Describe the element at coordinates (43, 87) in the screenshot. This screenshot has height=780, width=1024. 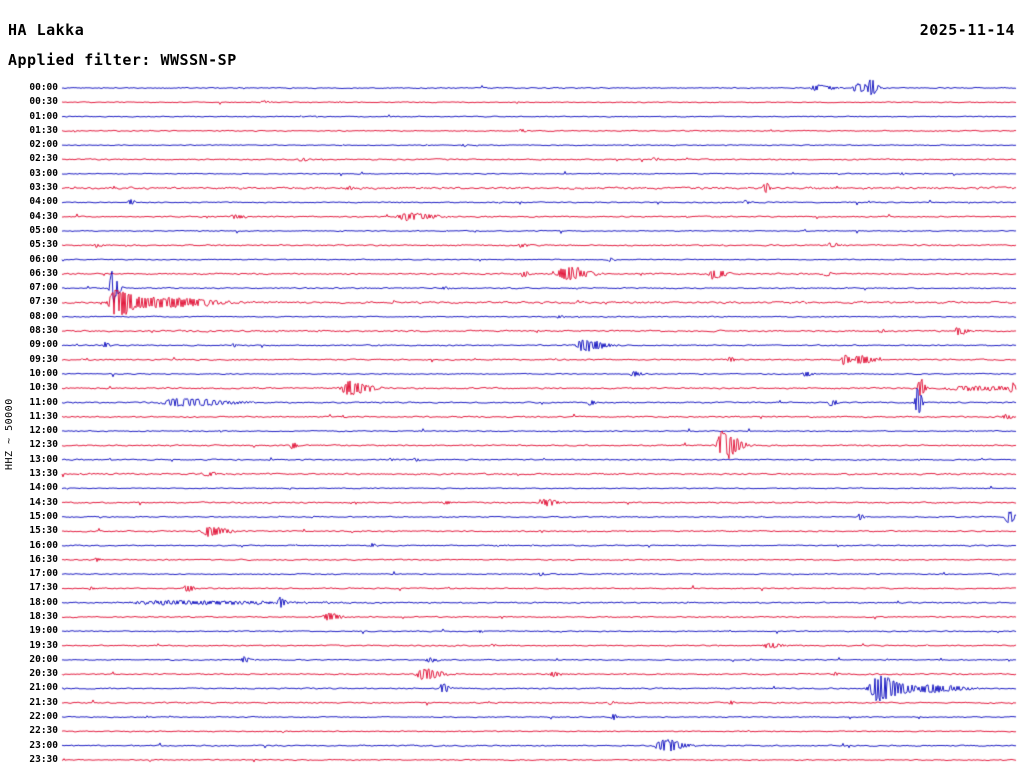
I see `time-label: 00:00` at that location.